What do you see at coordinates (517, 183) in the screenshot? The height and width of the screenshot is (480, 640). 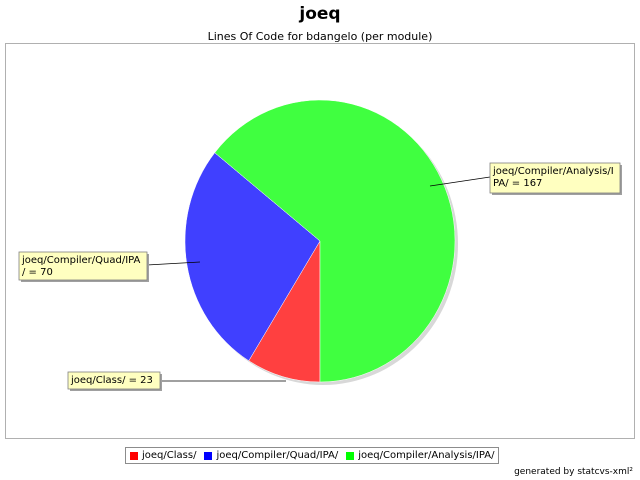 I see `slice-label-text-3-2: PA/ = 167` at bounding box center [517, 183].